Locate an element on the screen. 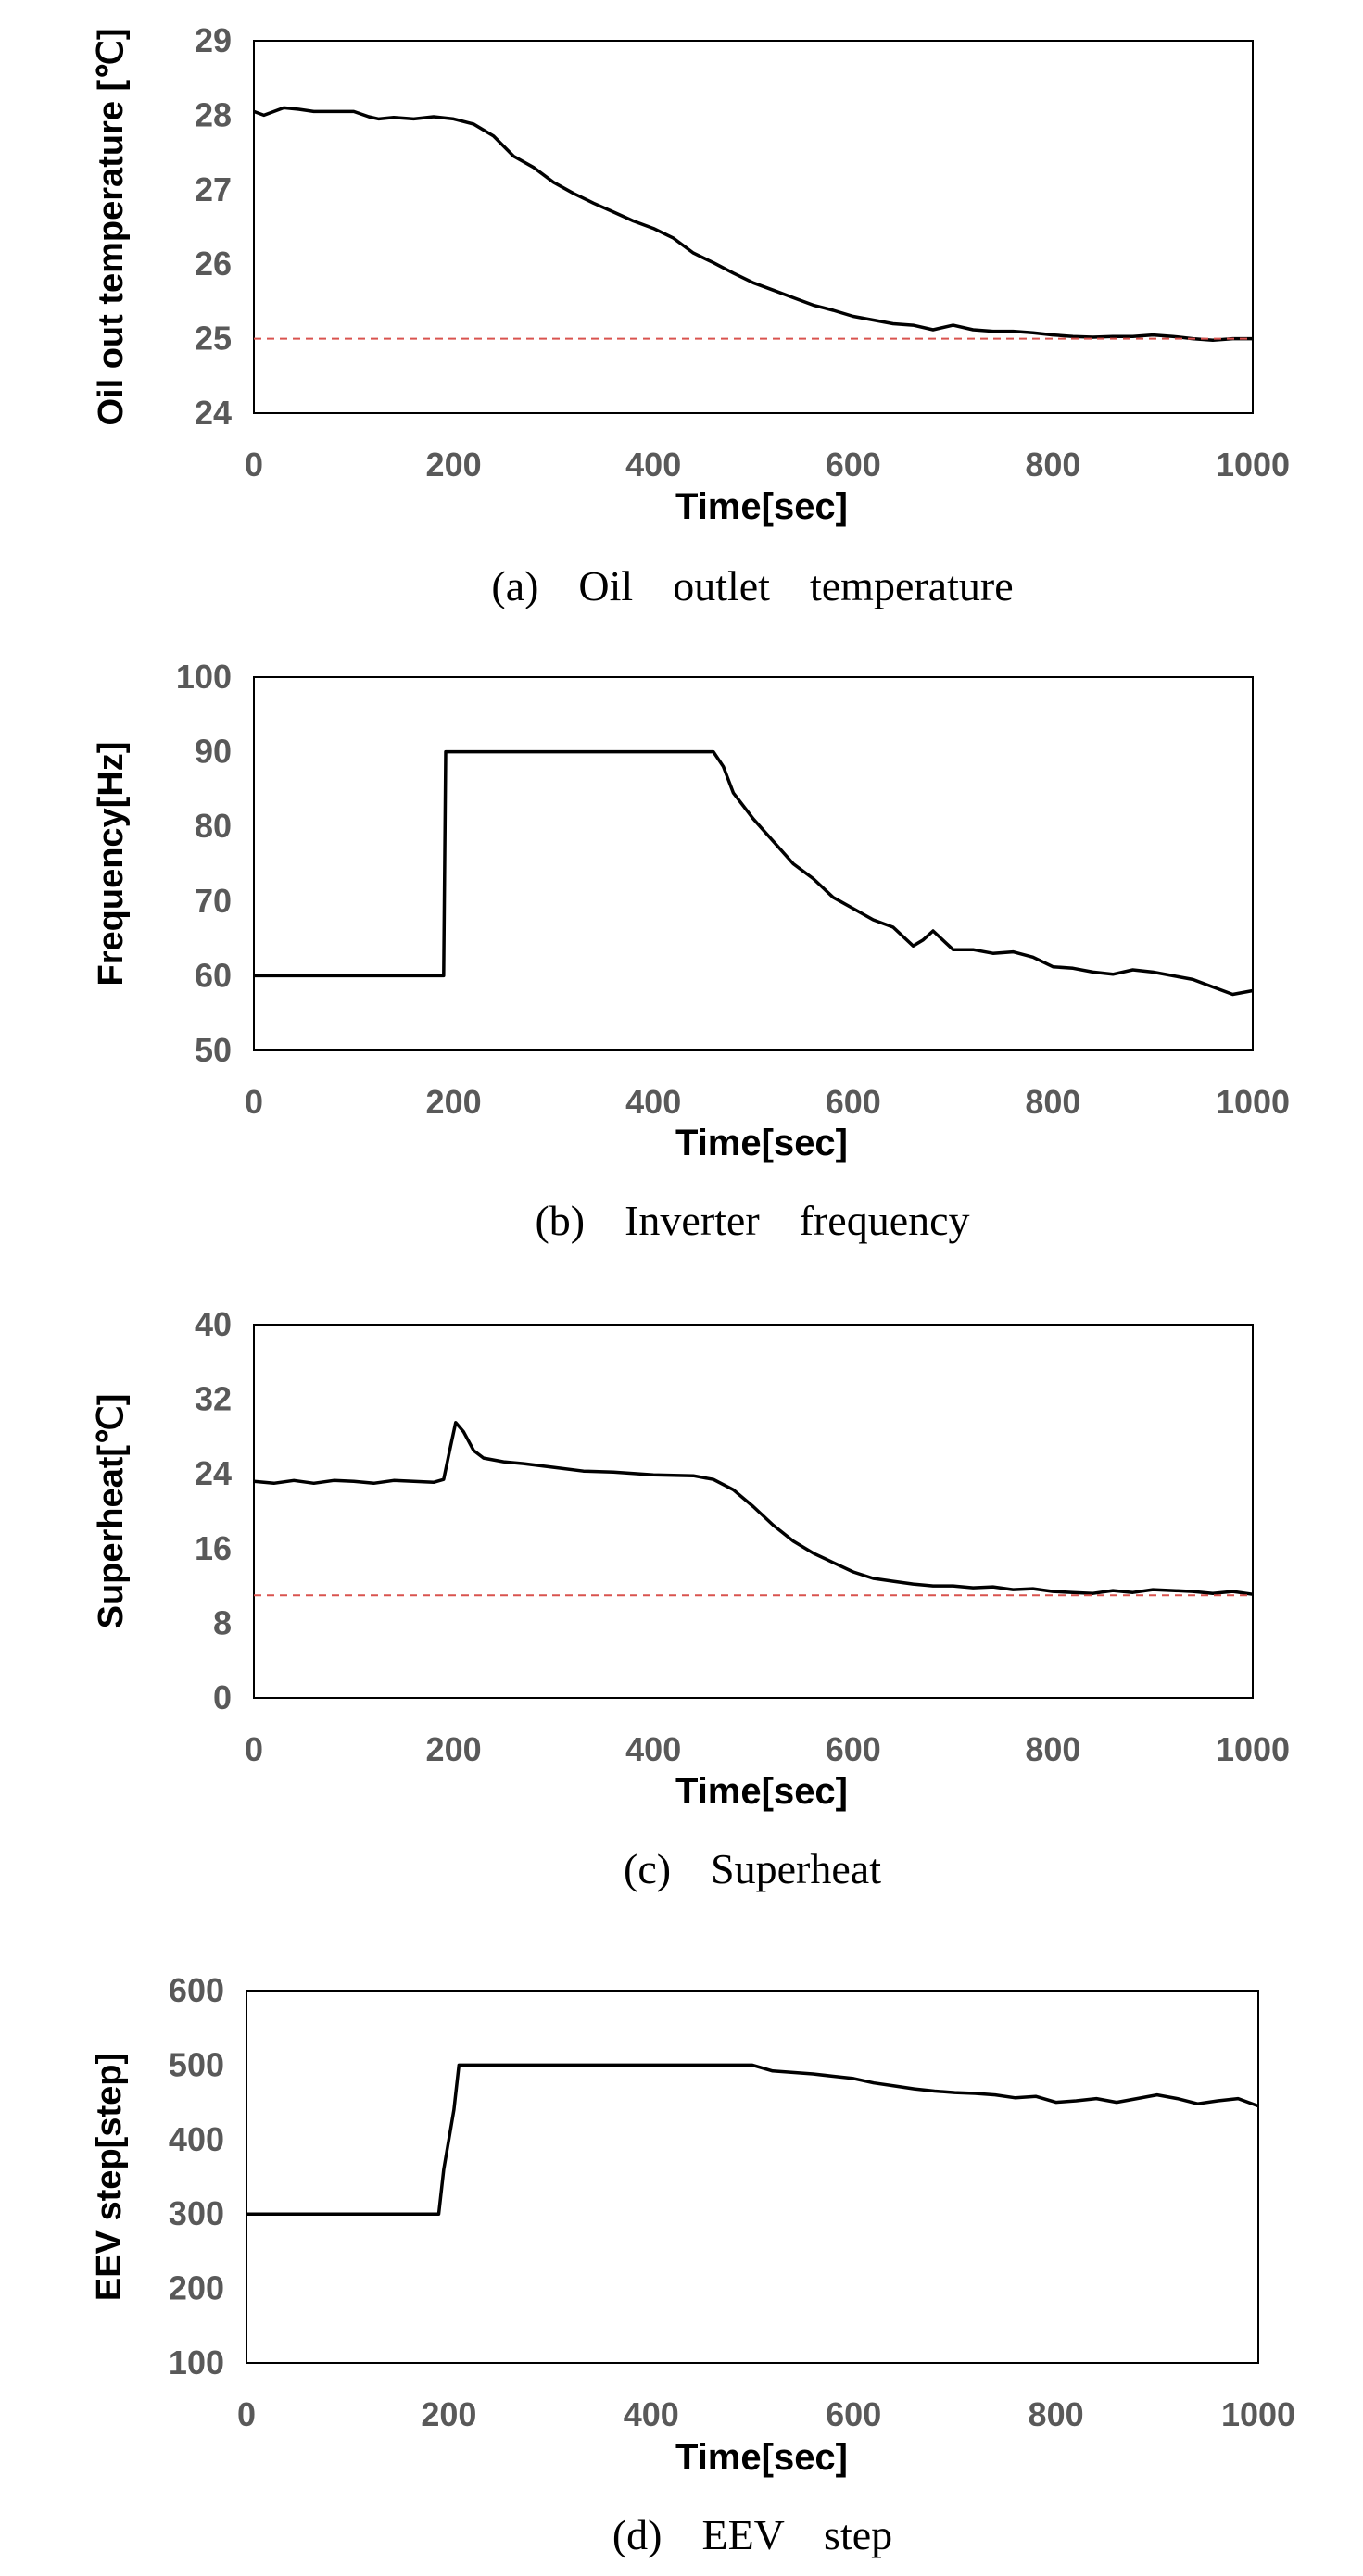  panel-caption: (d) EEV step is located at coordinates (752, 2534).